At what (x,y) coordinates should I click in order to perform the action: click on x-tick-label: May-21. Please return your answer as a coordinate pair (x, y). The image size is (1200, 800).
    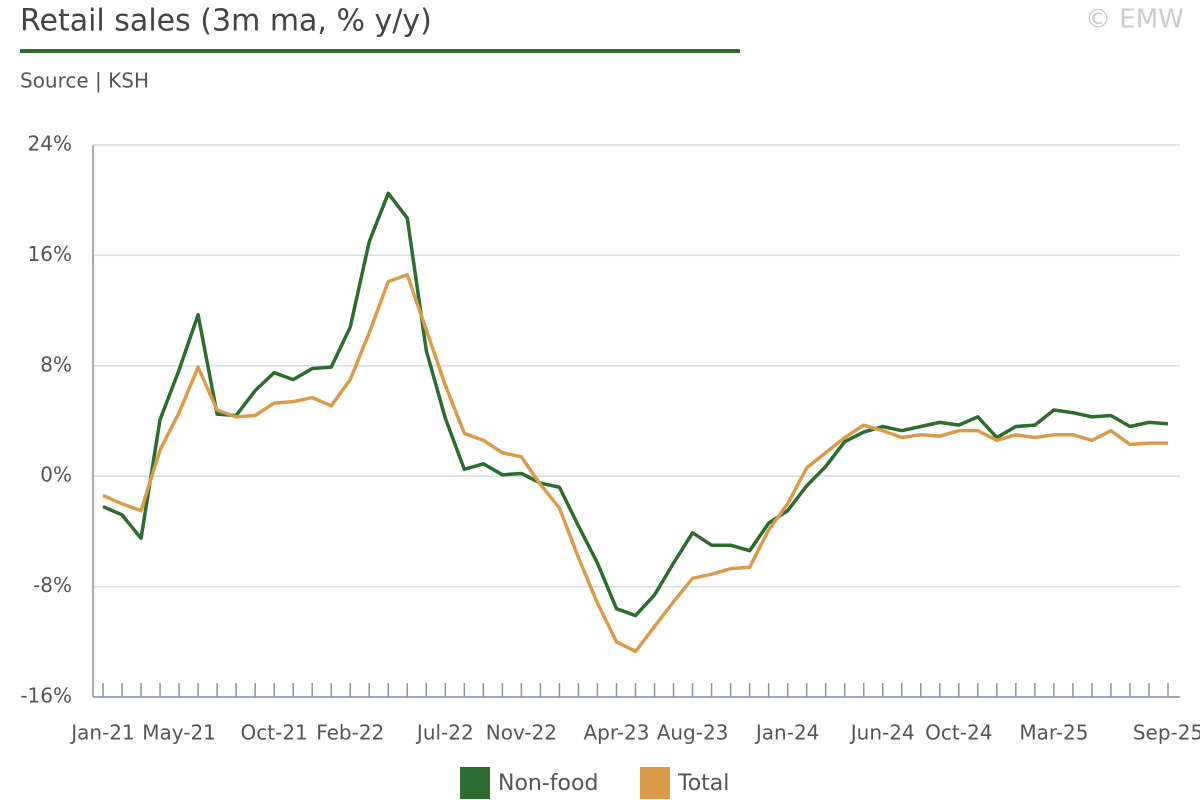
    Looking at the image, I should click on (179, 733).